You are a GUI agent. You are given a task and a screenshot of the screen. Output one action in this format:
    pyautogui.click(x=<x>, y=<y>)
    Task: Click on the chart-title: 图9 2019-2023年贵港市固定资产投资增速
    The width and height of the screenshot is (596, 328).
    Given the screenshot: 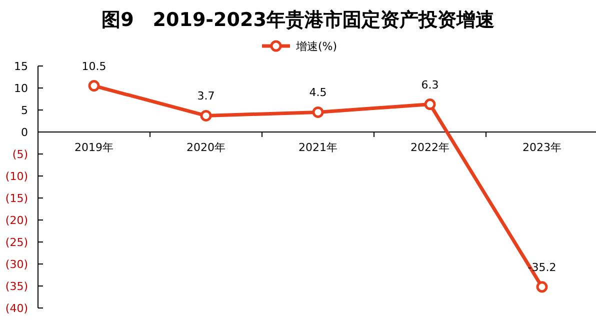 What is the action you would take?
    pyautogui.click(x=298, y=20)
    